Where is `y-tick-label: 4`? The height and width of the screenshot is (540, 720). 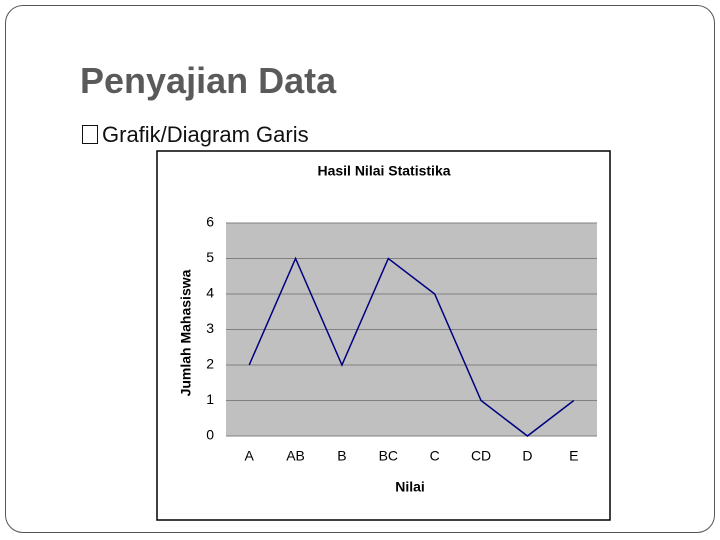
y-tick-label: 4 is located at coordinates (210, 293).